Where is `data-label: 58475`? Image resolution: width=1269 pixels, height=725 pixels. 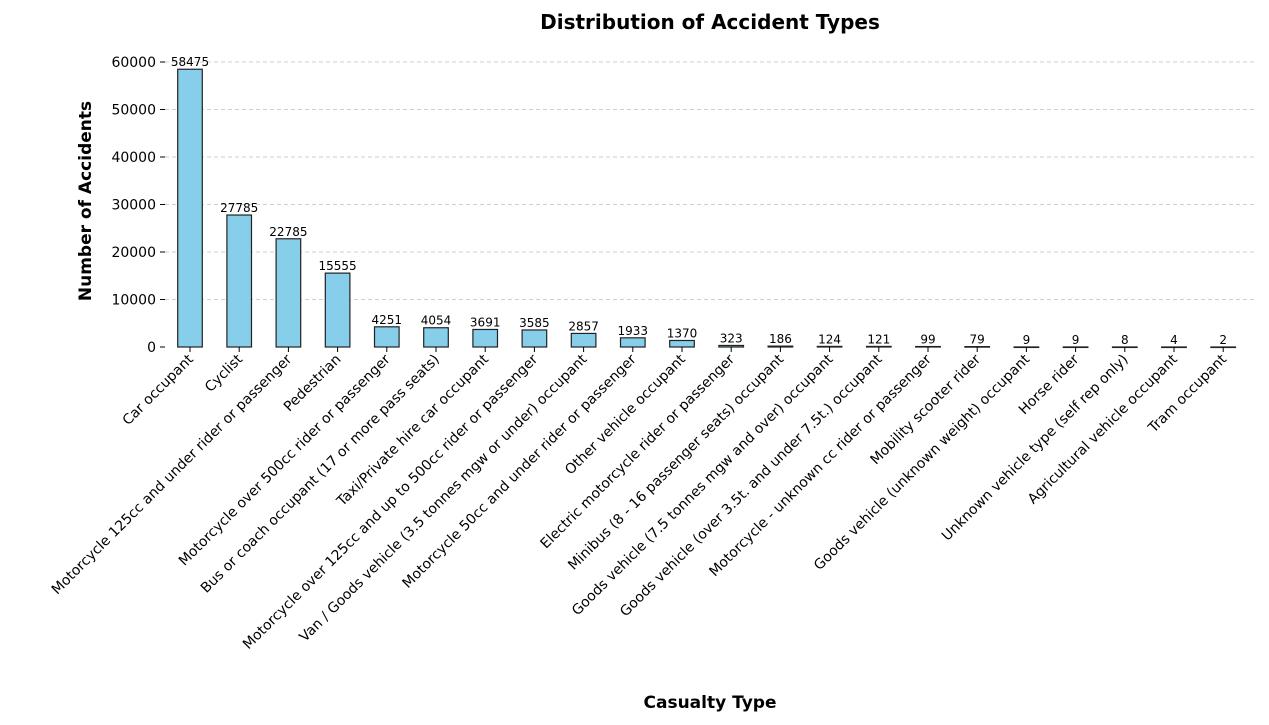 data-label: 58475 is located at coordinates (190, 62).